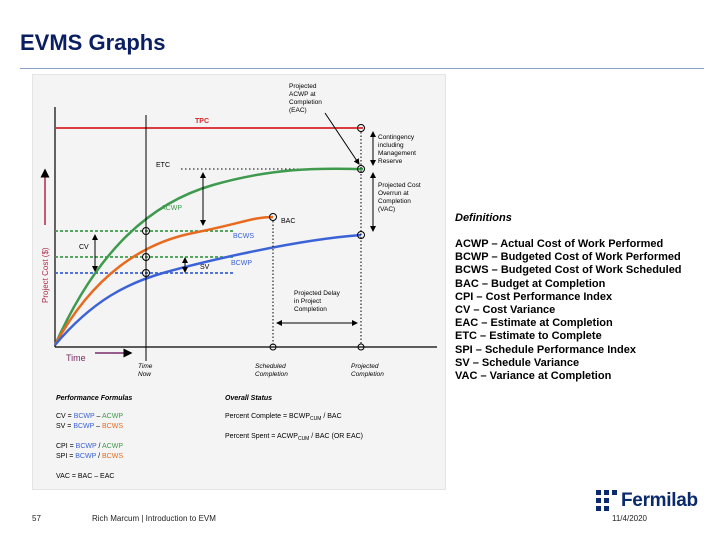  I want to click on scheduled-completion-line-text: Completion, so click(271, 374).